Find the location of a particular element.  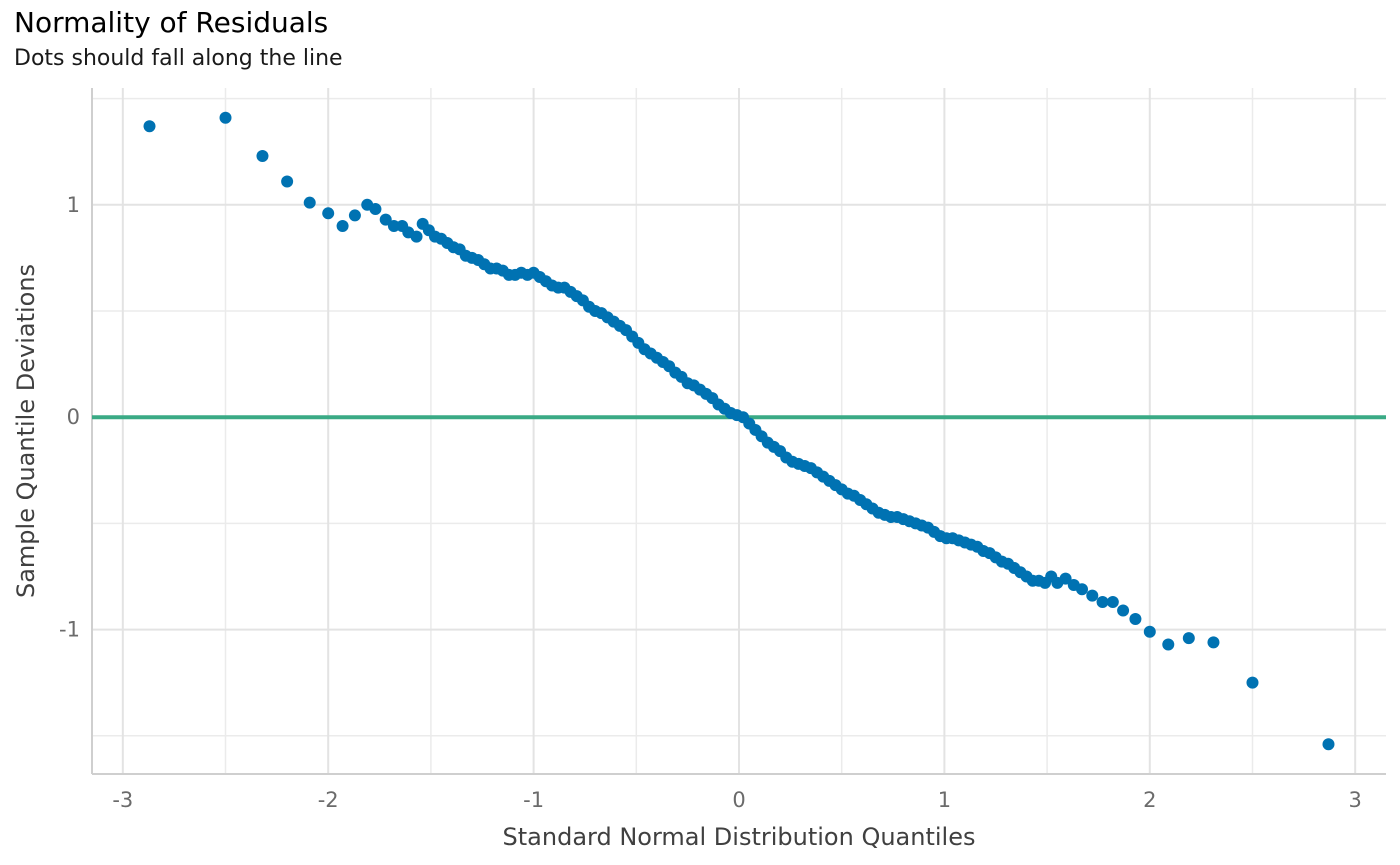

x-tick-label: 1 is located at coordinates (944, 800).